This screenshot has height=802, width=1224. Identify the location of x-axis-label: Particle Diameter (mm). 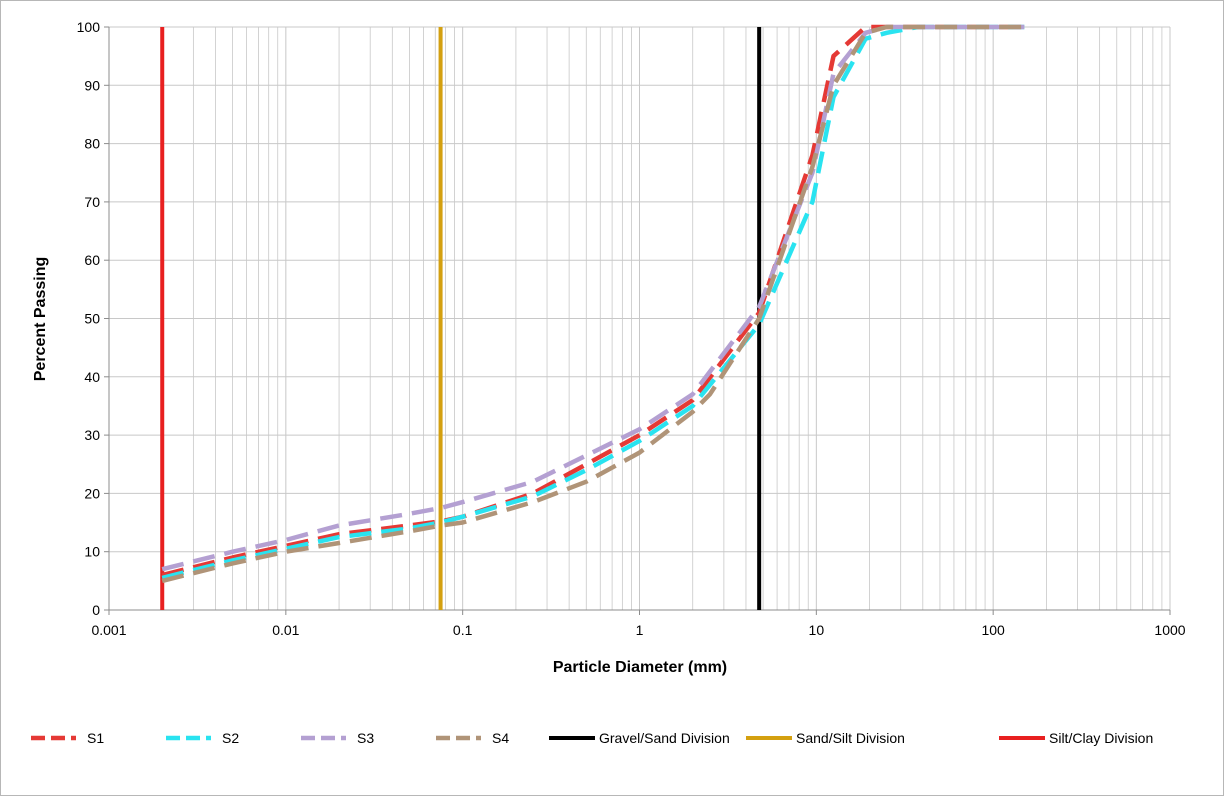
(640, 667).